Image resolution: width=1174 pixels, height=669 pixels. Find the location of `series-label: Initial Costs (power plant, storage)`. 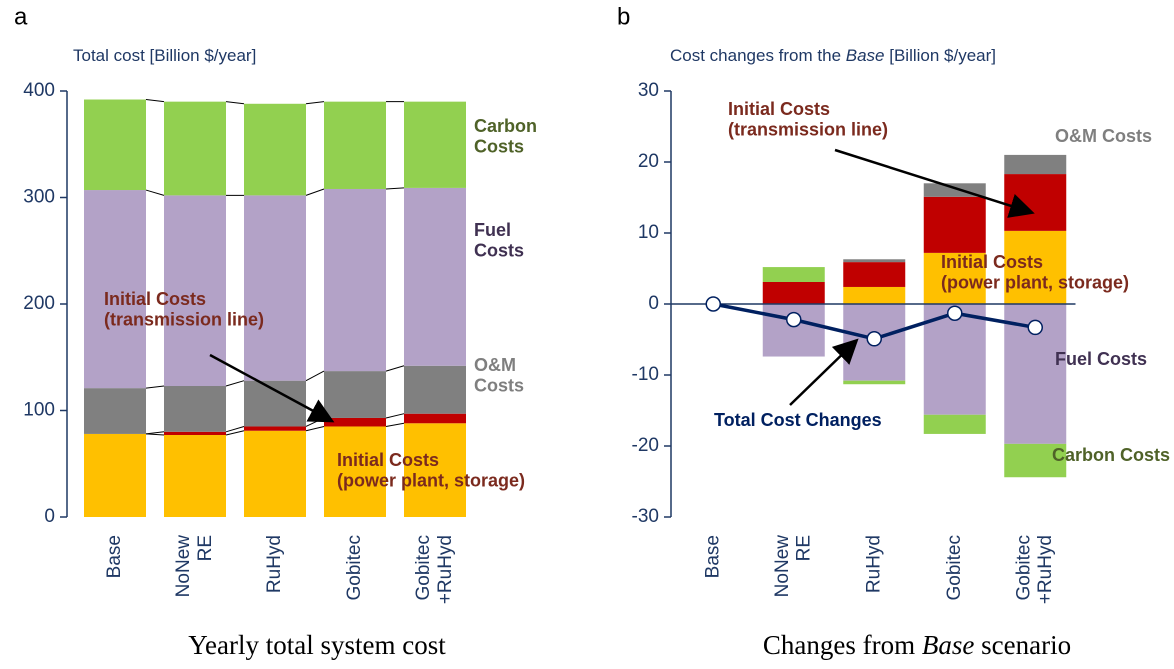

series-label: Initial Costs (power plant, storage) is located at coordinates (431, 470).